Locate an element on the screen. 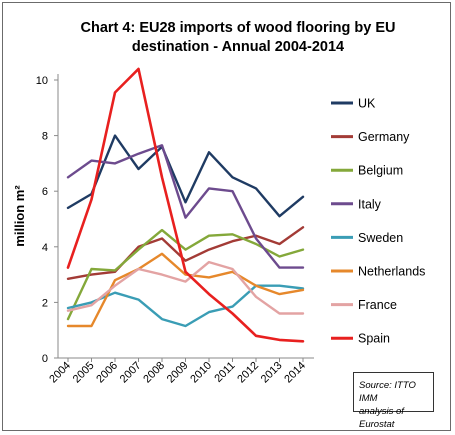 The image size is (455, 435). legend-label-spain: Spain is located at coordinates (374, 339).